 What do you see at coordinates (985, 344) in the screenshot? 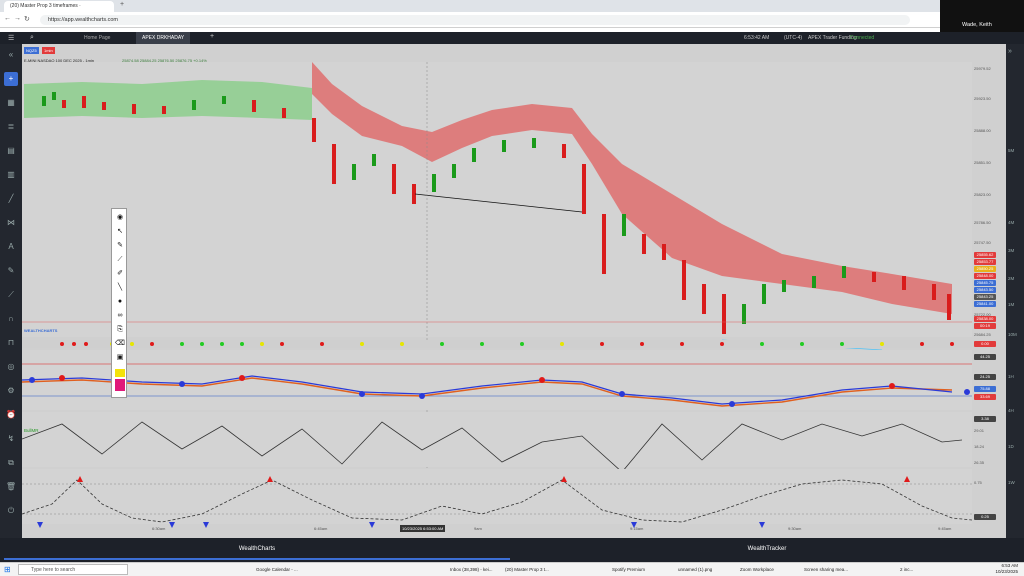
I see `indicator1-value: 0.00` at bounding box center [985, 344].